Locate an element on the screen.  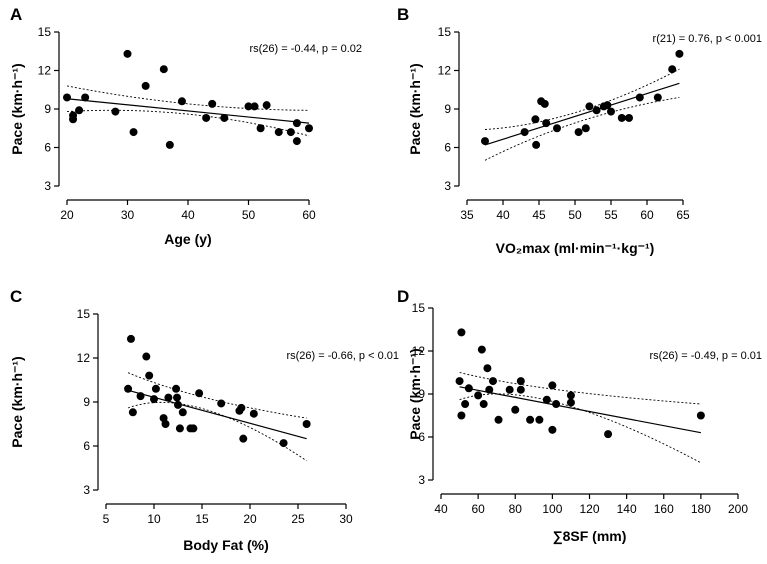
stats-annotation: rs(26) = -0.44, p = 0.02 is located at coordinates (305, 49).